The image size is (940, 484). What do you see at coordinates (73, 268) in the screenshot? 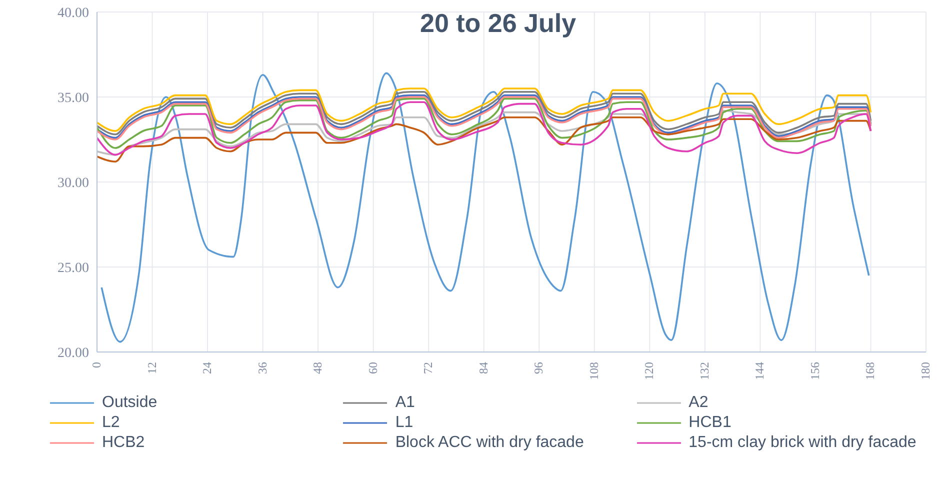
I see `y-tick-label: 25.00` at bounding box center [73, 268].